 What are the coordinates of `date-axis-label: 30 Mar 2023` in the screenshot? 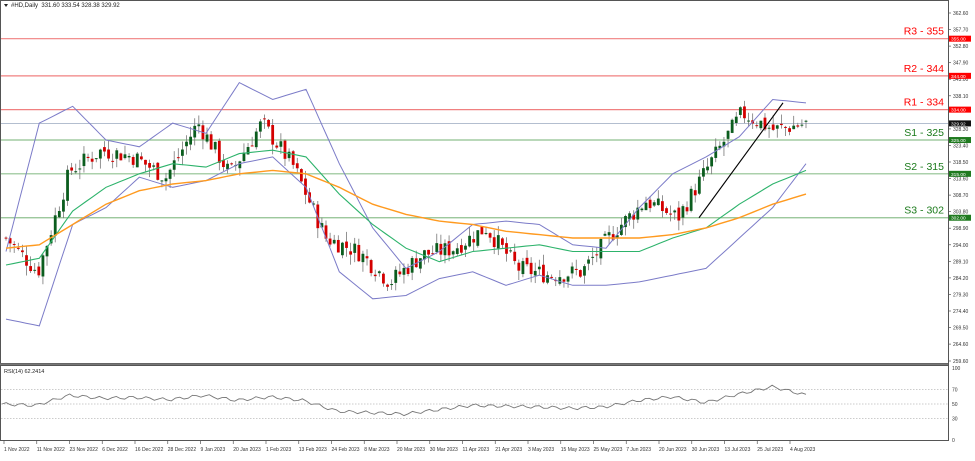 It's located at (444, 450).